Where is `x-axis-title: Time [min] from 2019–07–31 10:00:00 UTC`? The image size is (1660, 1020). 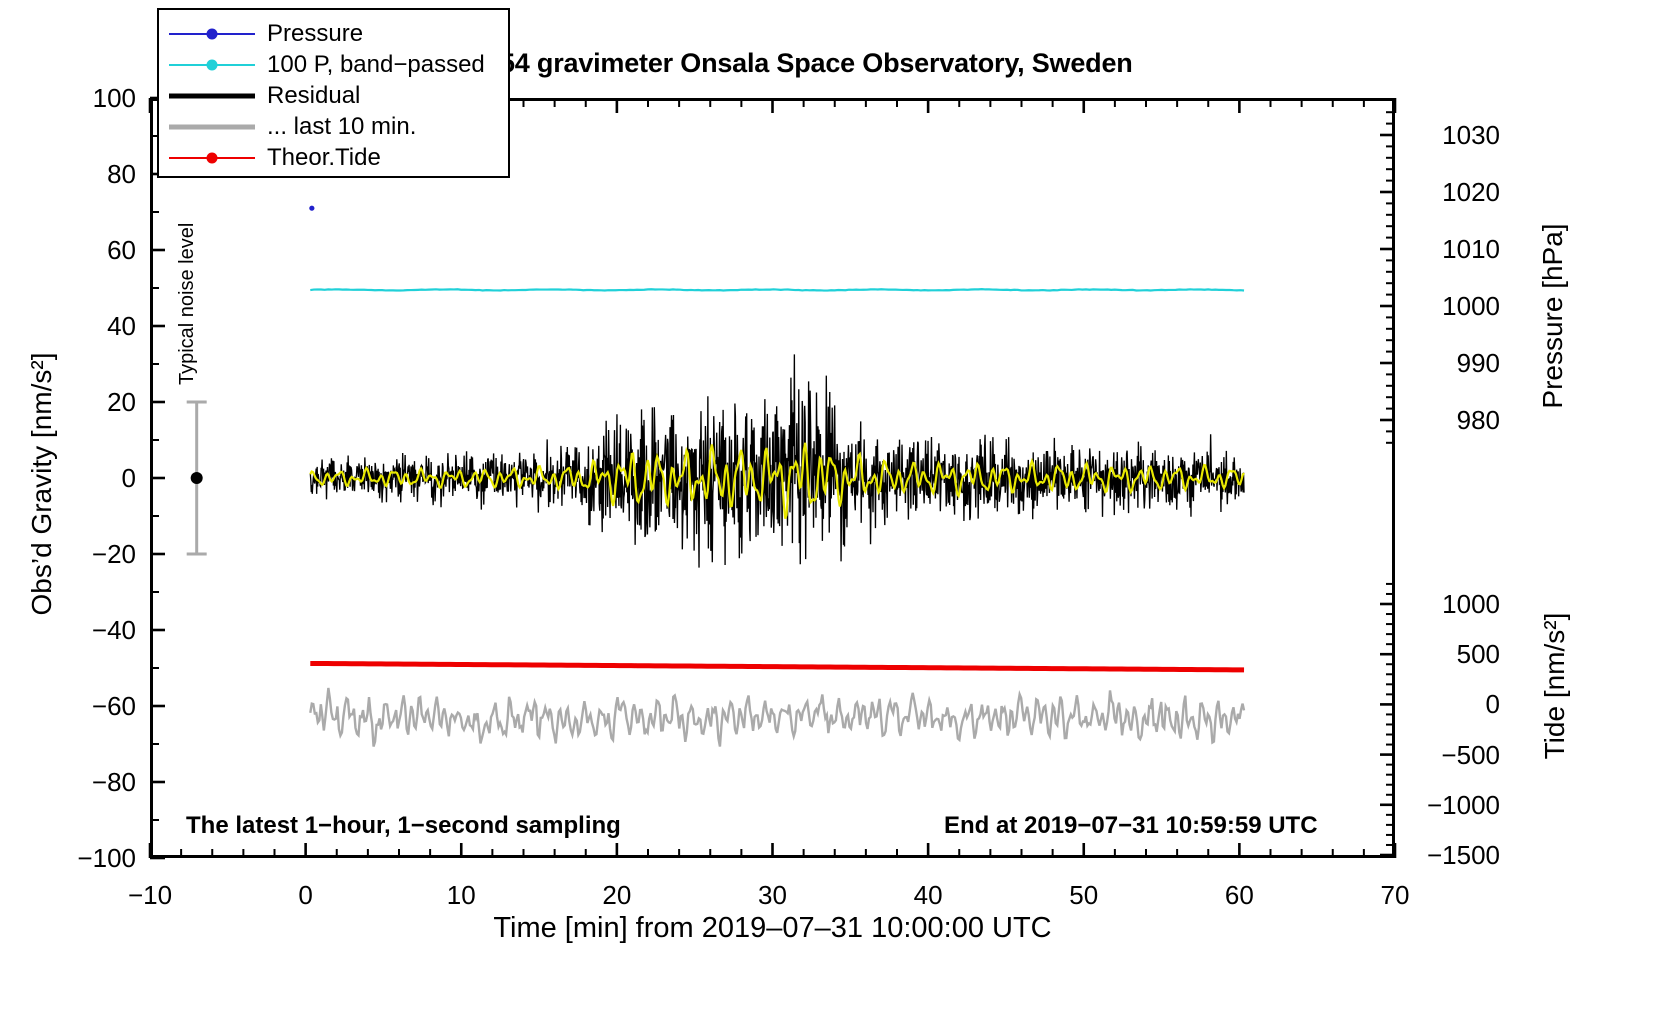
x-axis-title: Time [min] from 2019–07–31 10:00:00 UTC is located at coordinates (772, 928).